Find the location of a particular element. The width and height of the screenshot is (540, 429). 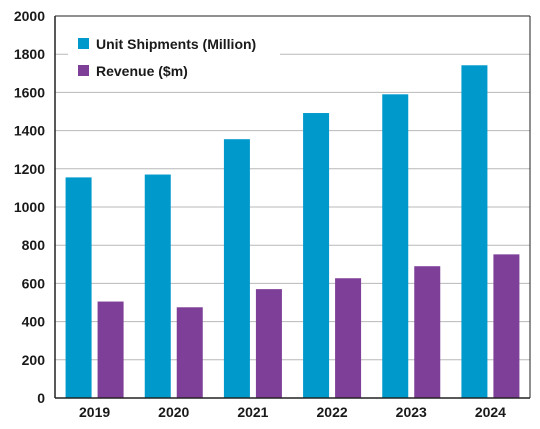

bar-revenue-2022 is located at coordinates (348, 338).